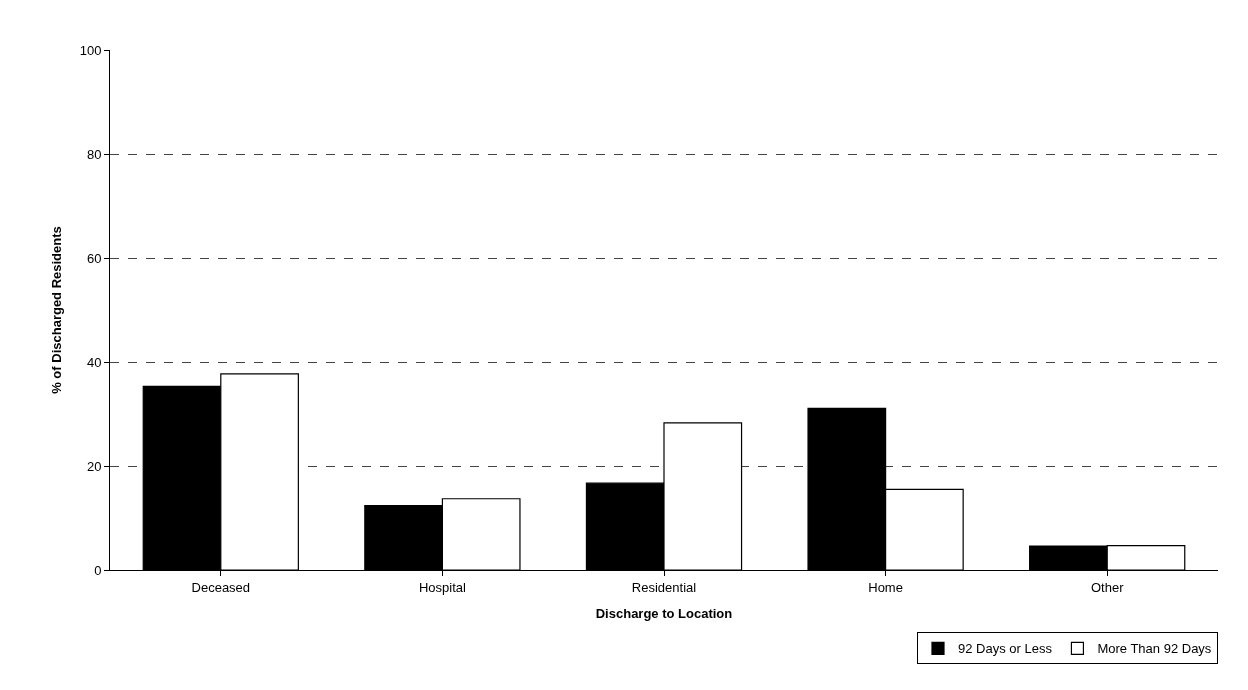  Describe the element at coordinates (94, 466) in the screenshot. I see `y-tick-label: 20` at that location.